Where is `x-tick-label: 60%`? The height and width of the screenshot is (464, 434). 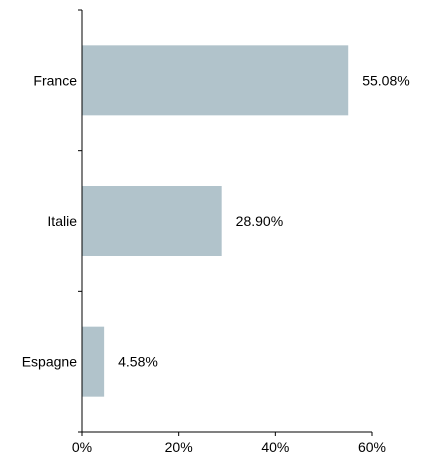
x-tick-label: 60% is located at coordinates (372, 447).